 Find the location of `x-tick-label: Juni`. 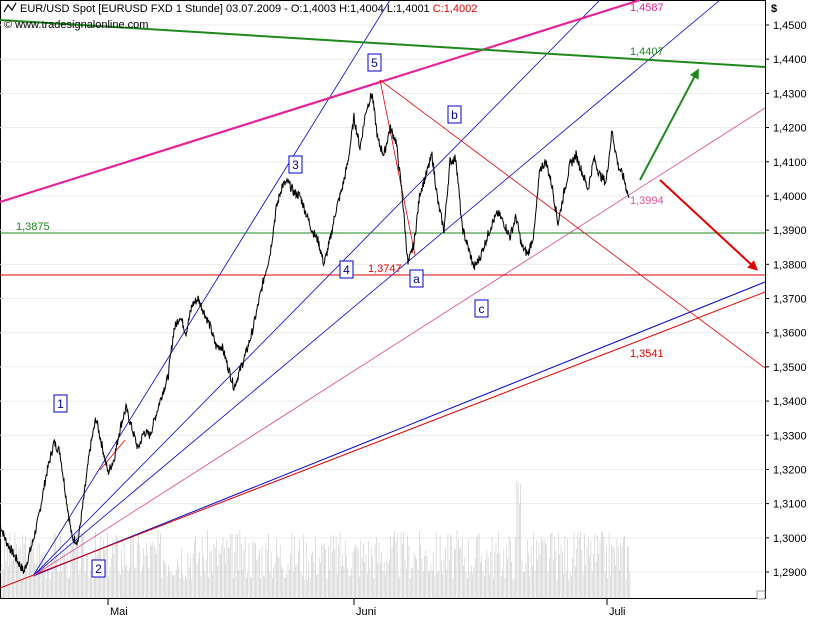

x-tick-label: Juni is located at coordinates (366, 612).